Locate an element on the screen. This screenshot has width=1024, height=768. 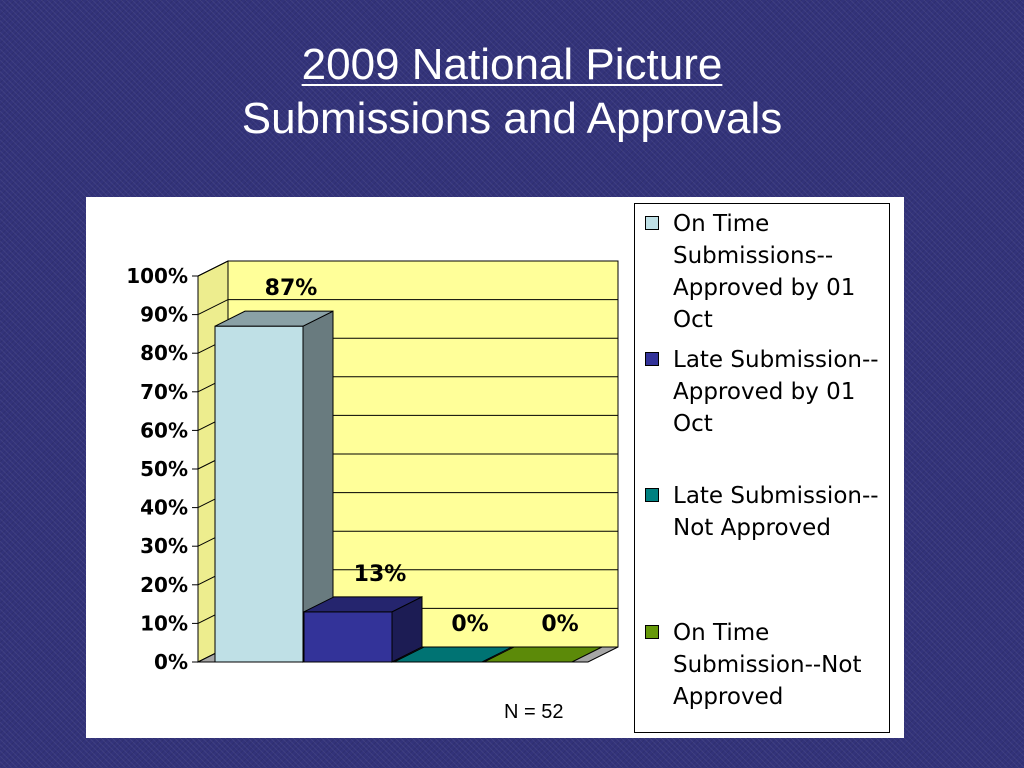
legend-label: On Time Submissions--Approved by 01 Oct is located at coordinates (764, 272).